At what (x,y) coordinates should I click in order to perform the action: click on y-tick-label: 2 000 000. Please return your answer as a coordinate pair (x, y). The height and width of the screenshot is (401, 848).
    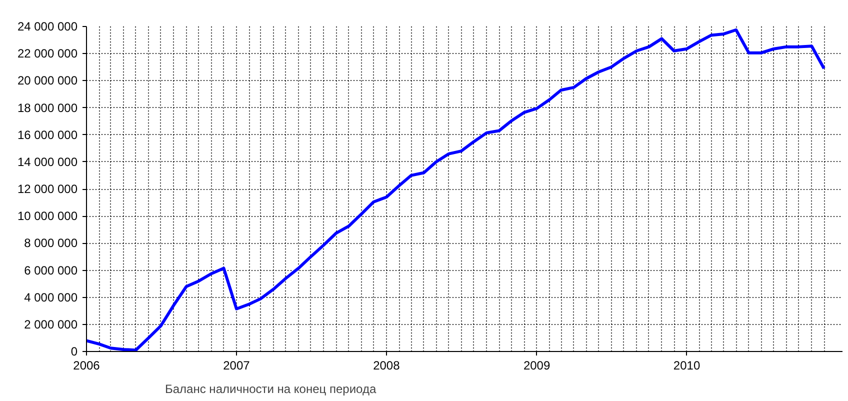
    Looking at the image, I should click on (51, 324).